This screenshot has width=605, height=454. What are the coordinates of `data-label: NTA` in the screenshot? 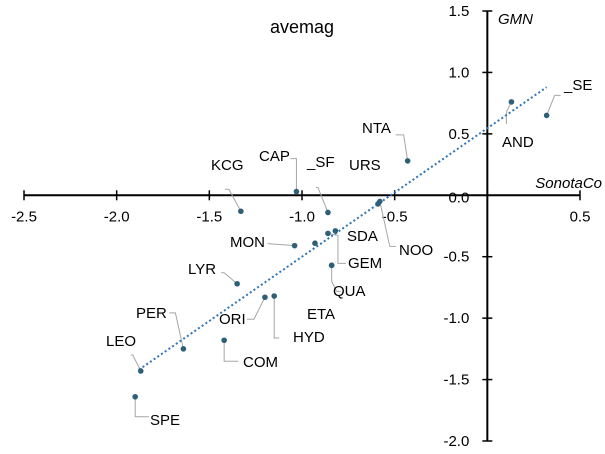 It's located at (376, 128).